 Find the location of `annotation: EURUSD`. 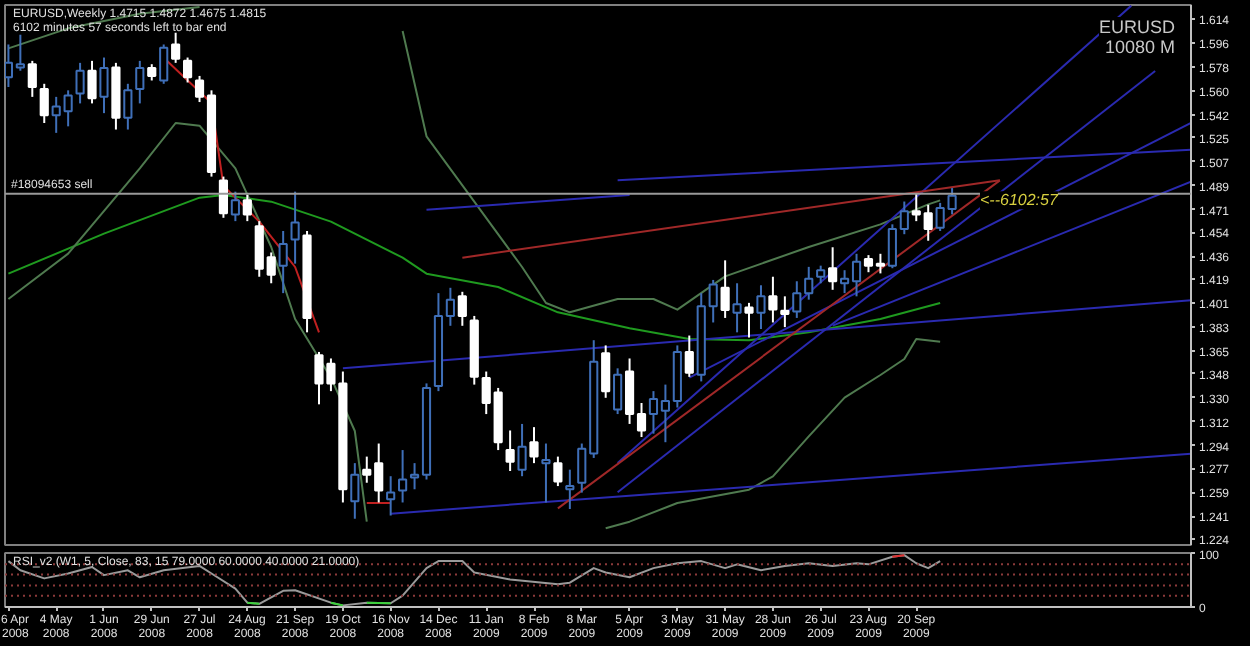

annotation: EURUSD is located at coordinates (1137, 27).